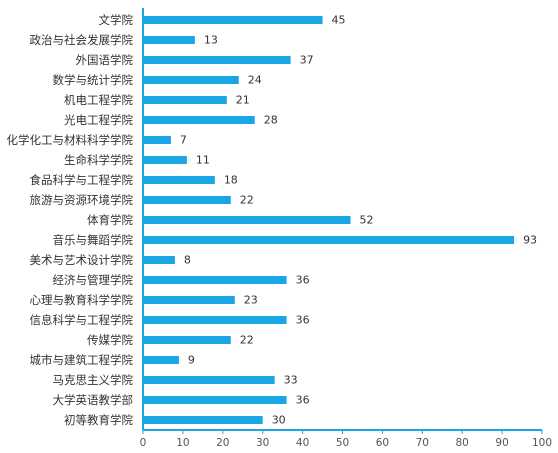 The height and width of the screenshot is (453, 558). What do you see at coordinates (82, 200) in the screenshot?
I see `category-label: 旅游与资源环境学院` at bounding box center [82, 200].